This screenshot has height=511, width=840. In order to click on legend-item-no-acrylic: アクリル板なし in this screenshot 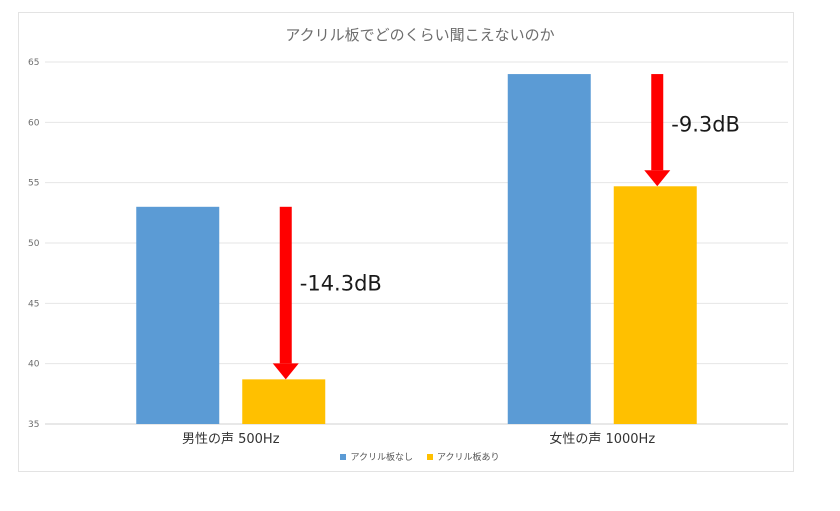, I will do `click(376, 456)`.